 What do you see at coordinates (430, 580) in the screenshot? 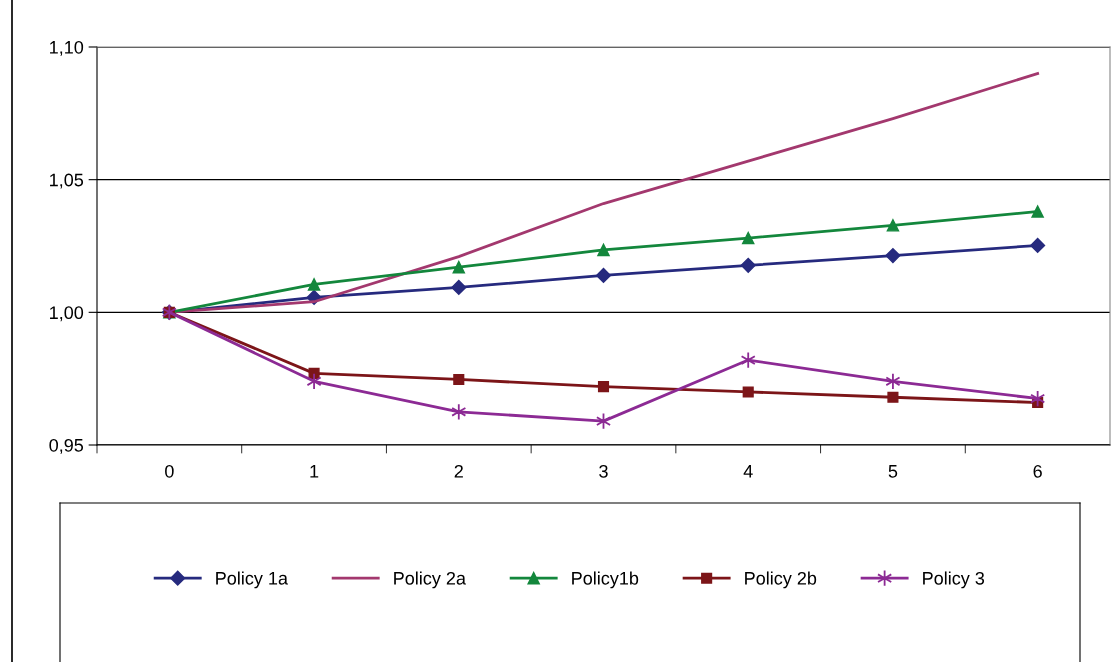
I see `legend-label: Policy 2a` at bounding box center [430, 580].